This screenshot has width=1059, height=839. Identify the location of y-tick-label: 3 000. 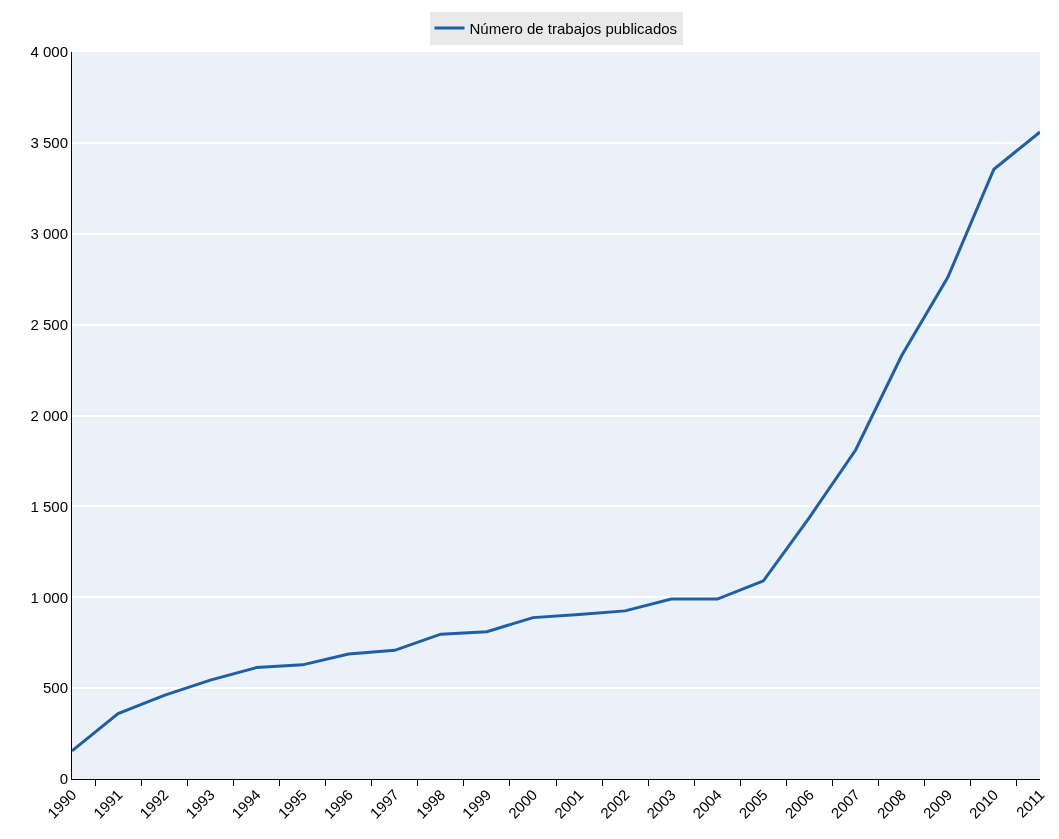
(49, 233).